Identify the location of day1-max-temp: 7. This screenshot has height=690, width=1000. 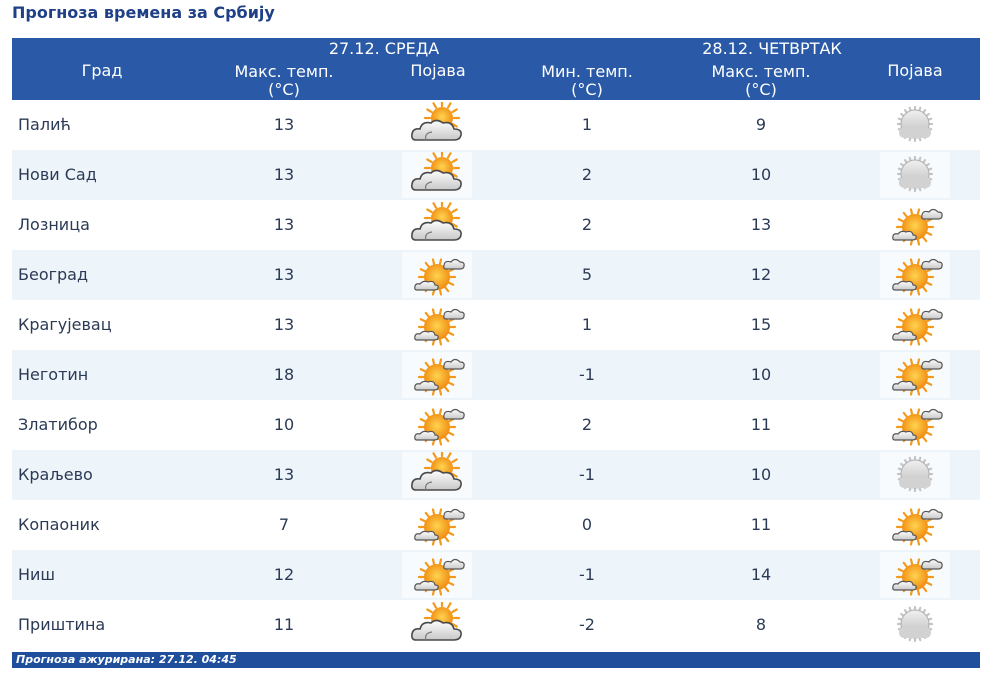
(284, 524).